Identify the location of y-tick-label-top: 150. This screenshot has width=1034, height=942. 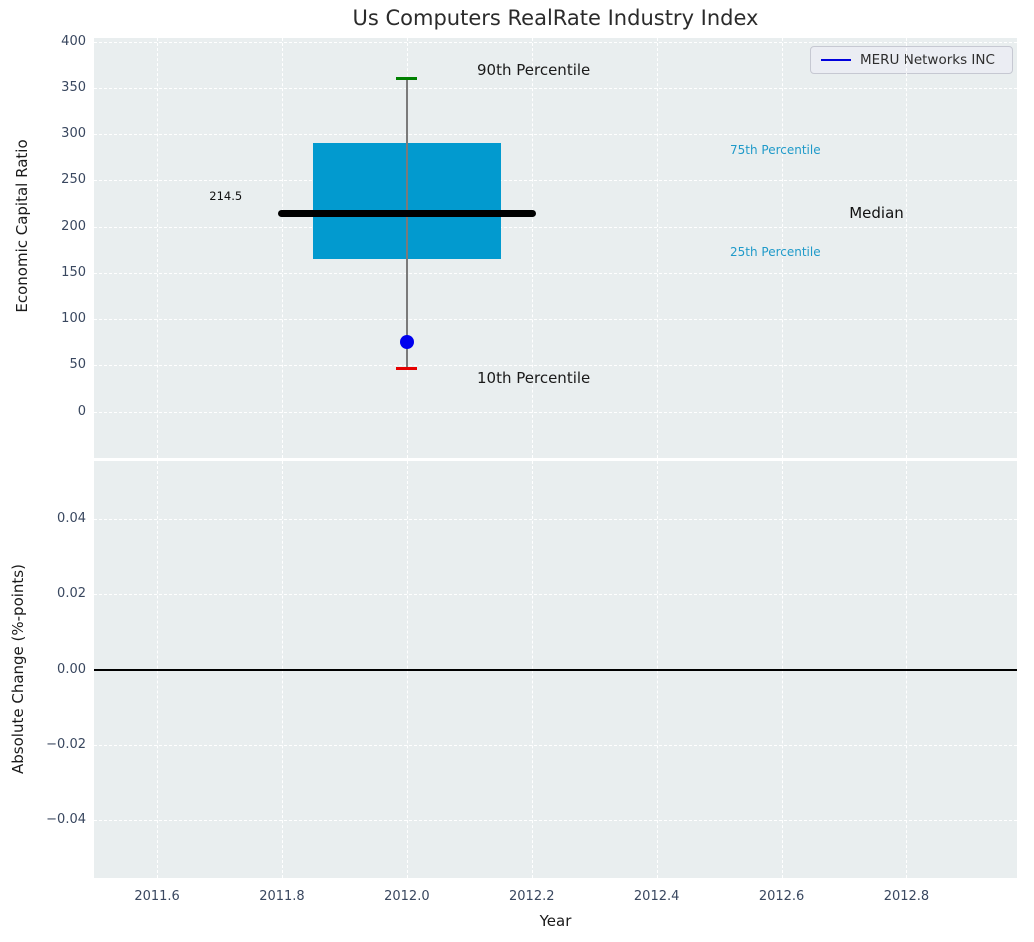
(73, 272).